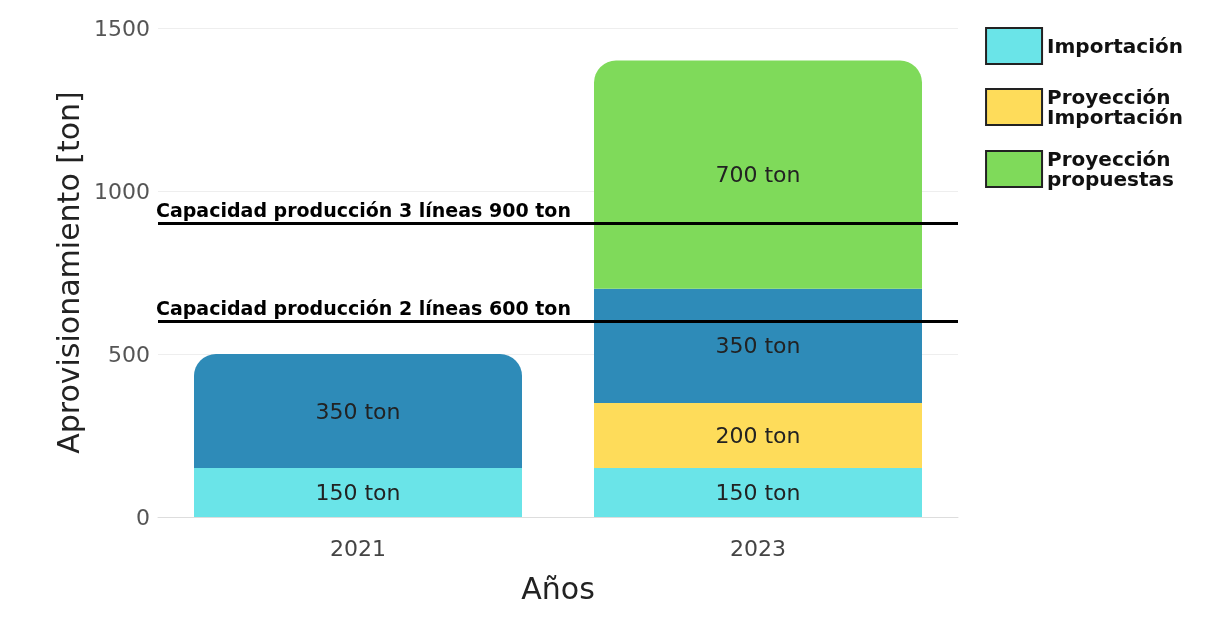 The image size is (1214, 619). Describe the element at coordinates (358, 548) in the screenshot. I see `x-tick-label: 2021` at that location.